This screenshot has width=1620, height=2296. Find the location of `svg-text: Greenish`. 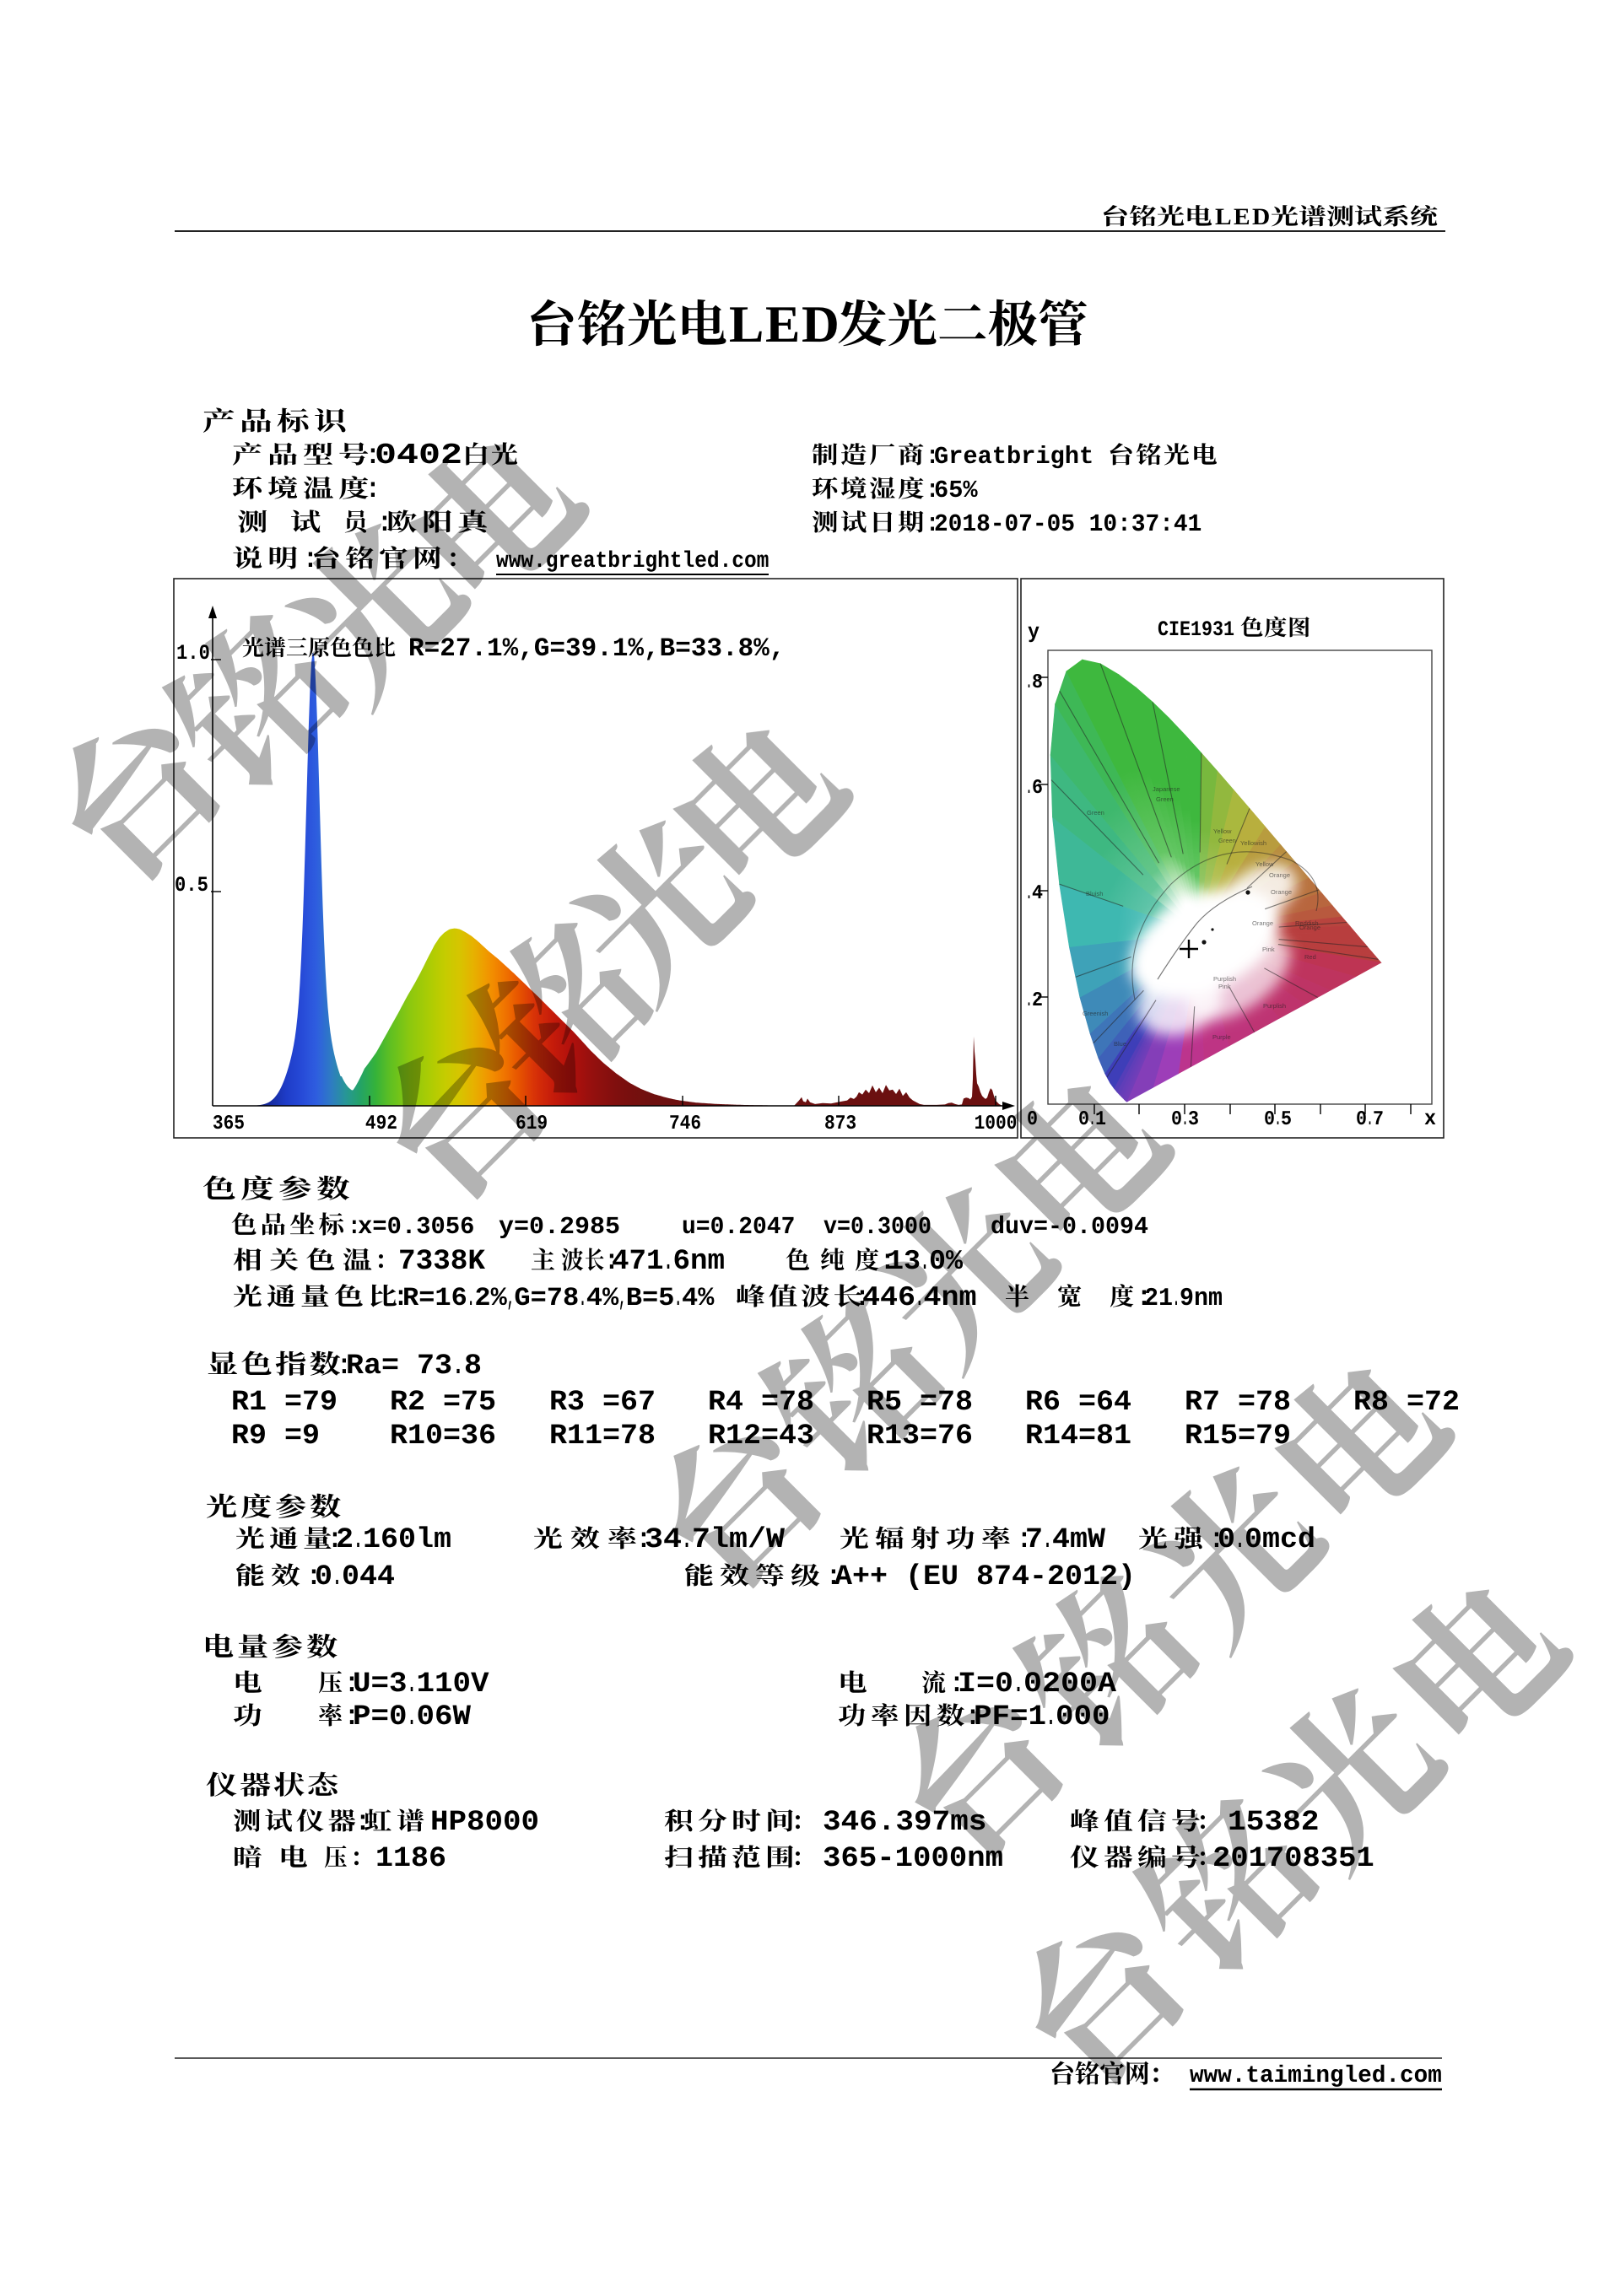

svg-text: Greenish is located at coordinates (1095, 1013).